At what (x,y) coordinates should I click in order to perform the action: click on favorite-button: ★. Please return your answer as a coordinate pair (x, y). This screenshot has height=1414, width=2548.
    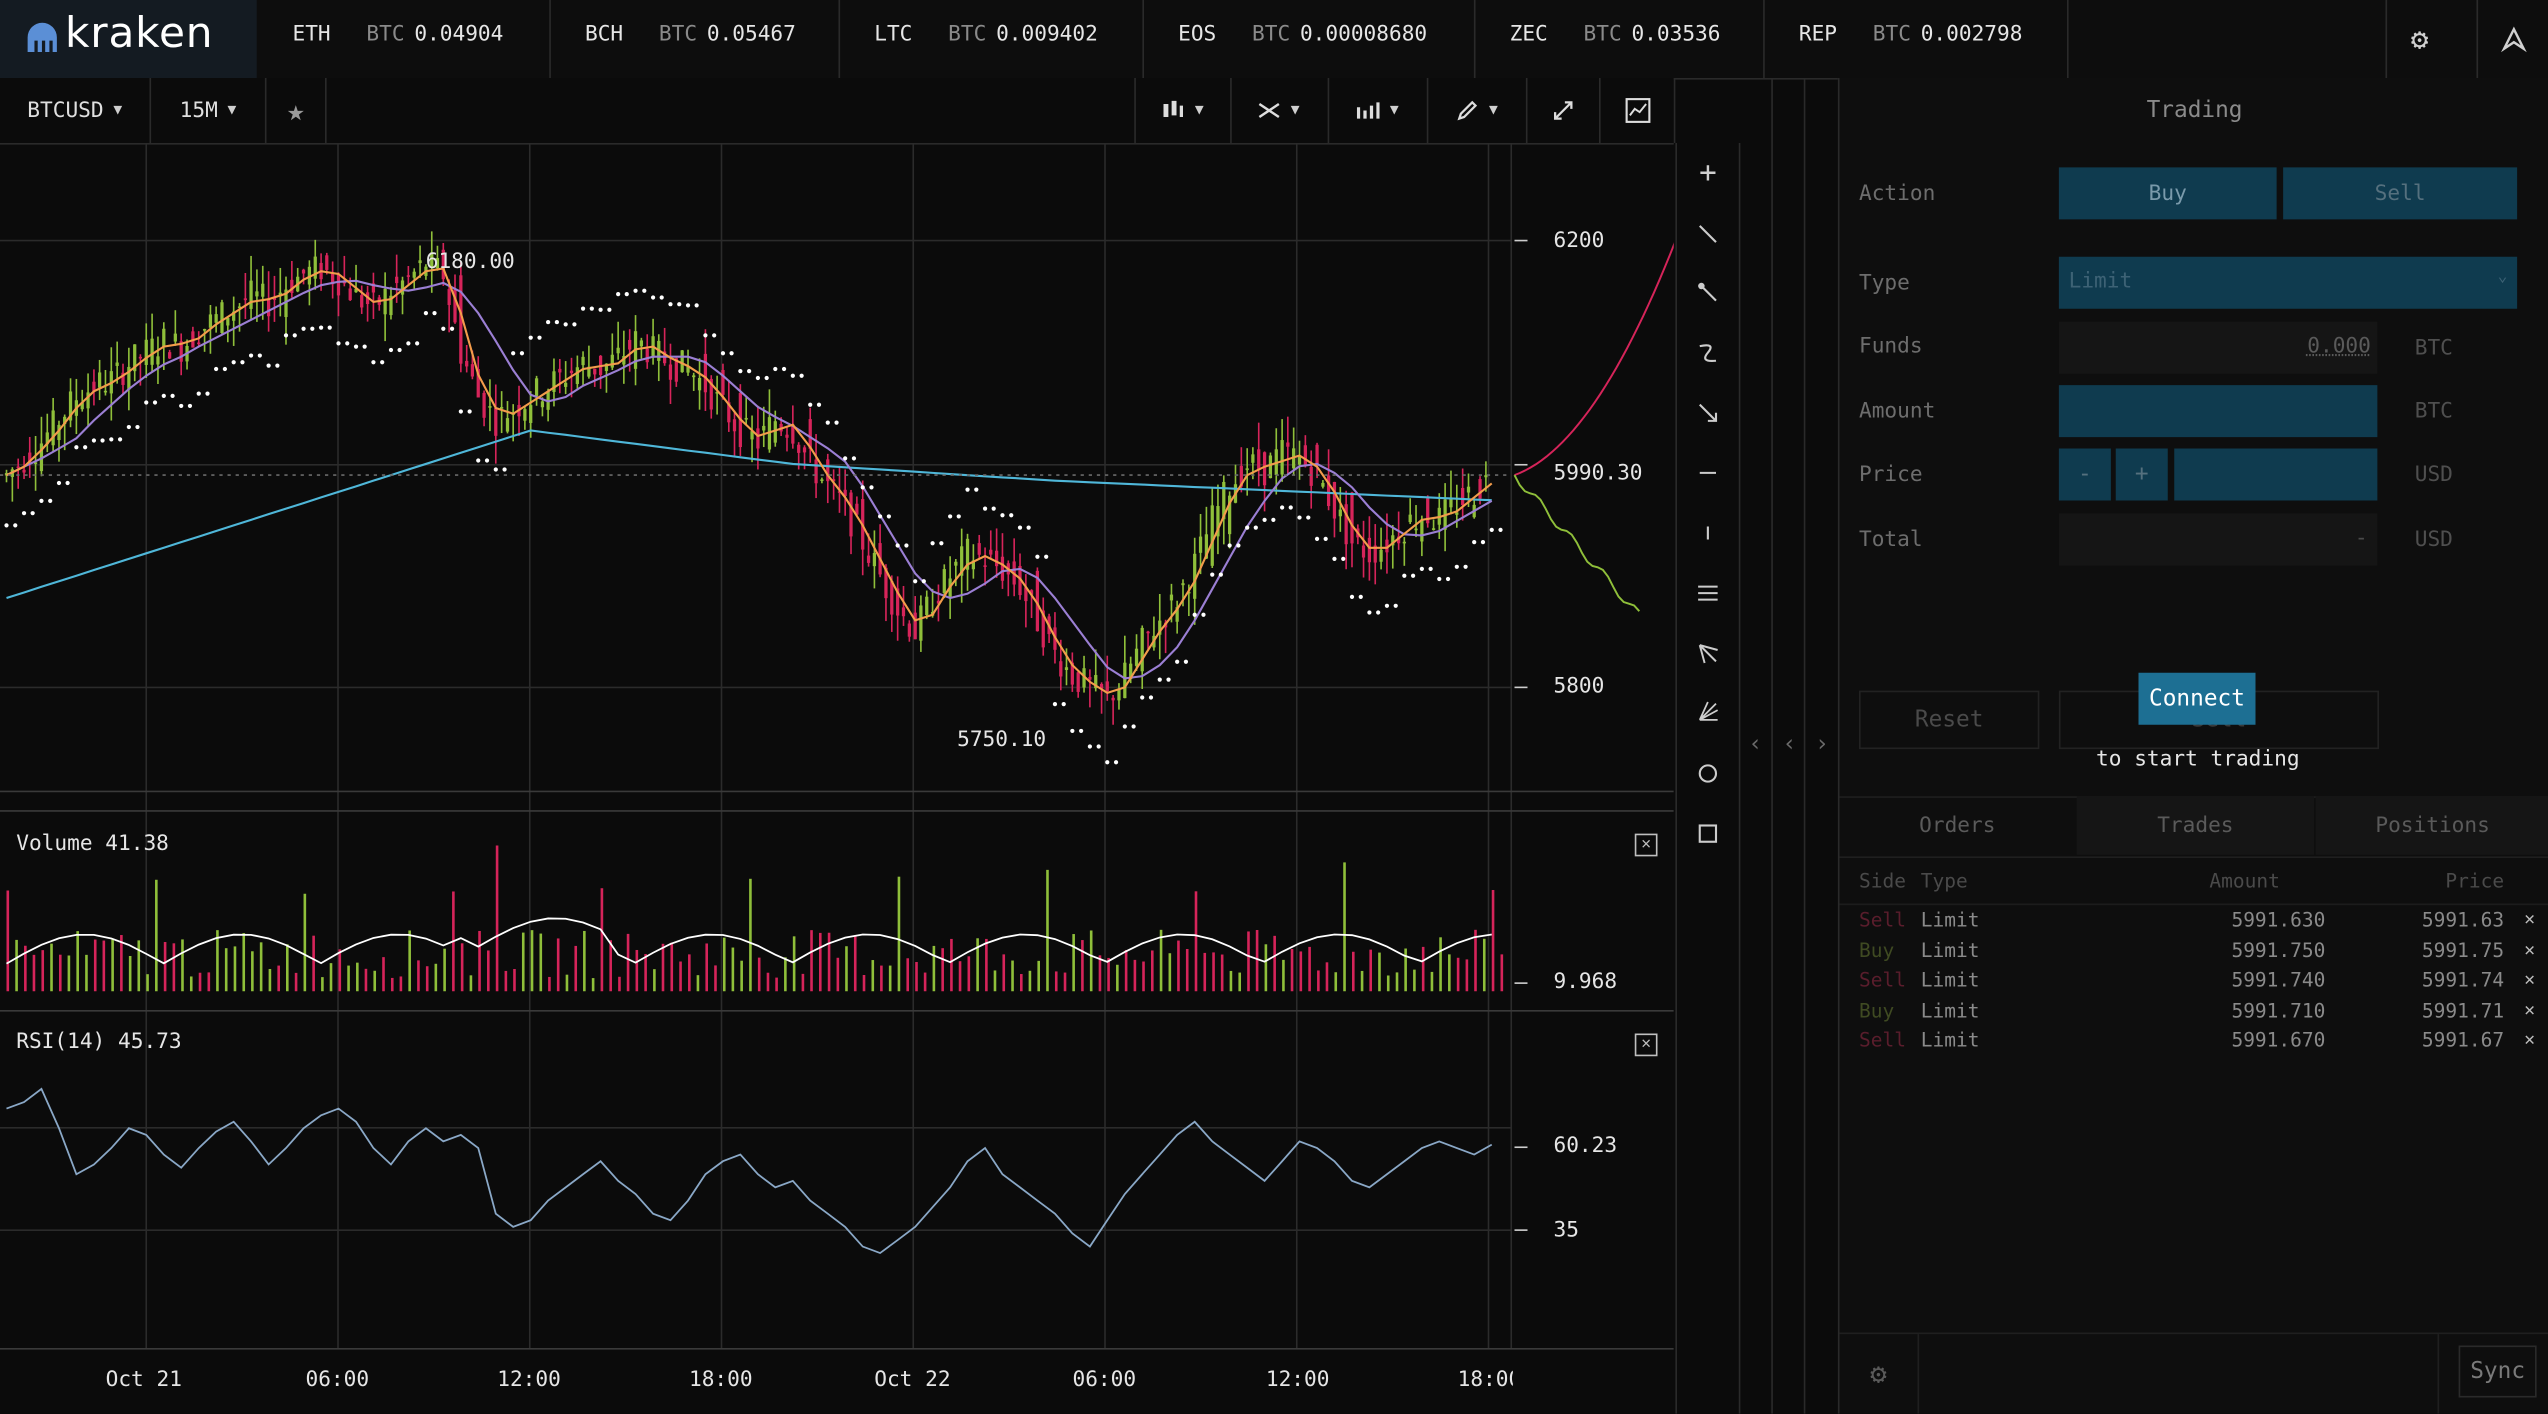
    Looking at the image, I should click on (297, 110).